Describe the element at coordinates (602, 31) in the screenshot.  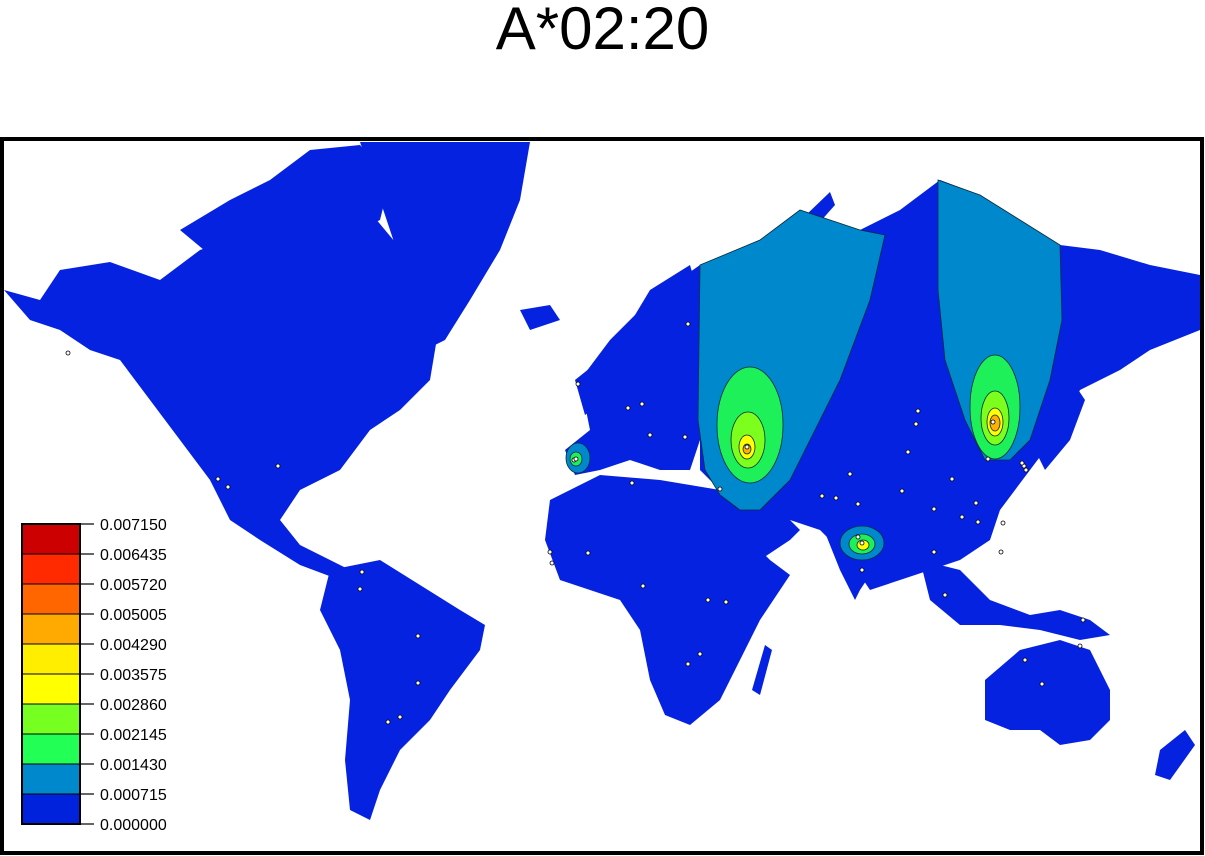
I see `map-title: A*02:20` at that location.